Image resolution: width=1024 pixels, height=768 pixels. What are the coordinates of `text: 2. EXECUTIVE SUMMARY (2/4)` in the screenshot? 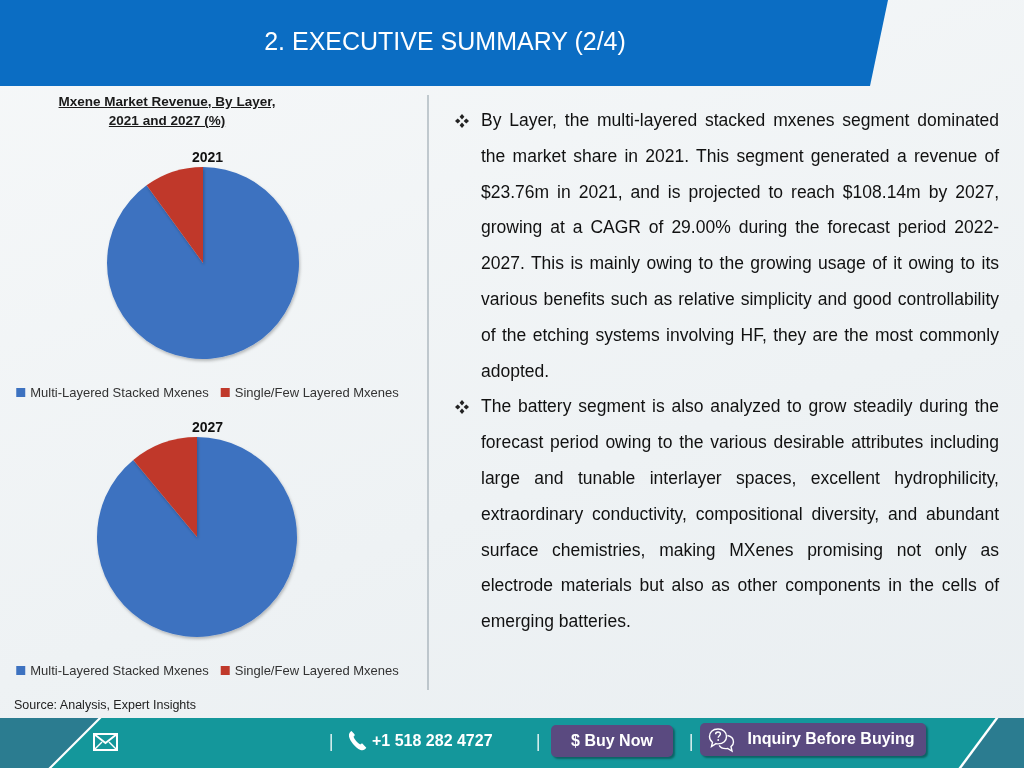 It's located at (445, 41).